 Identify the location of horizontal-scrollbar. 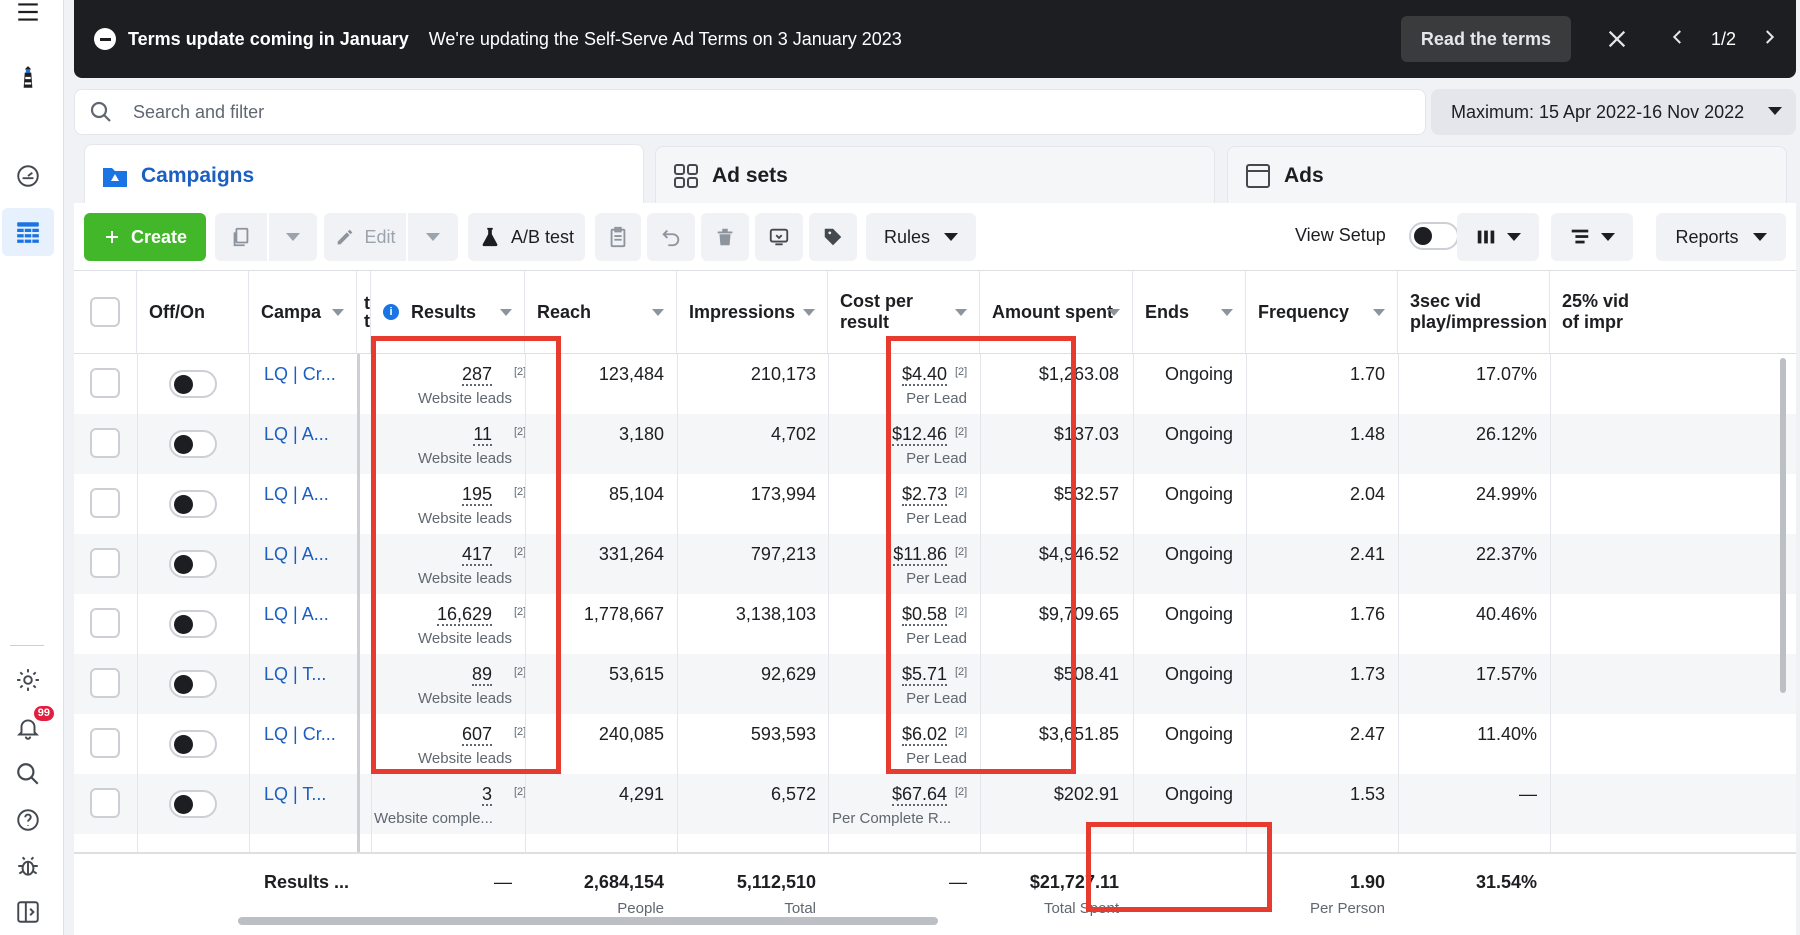
(588, 921).